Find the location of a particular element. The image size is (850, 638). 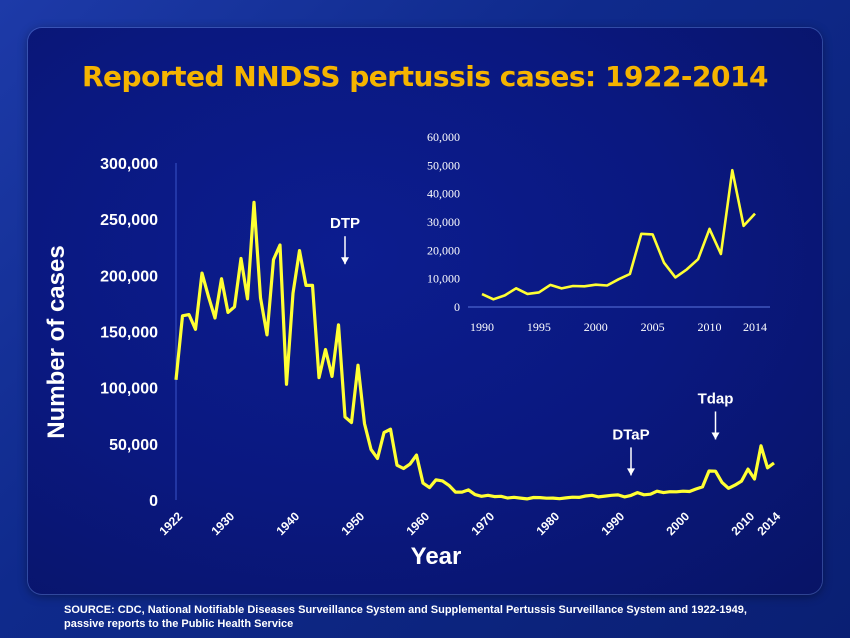

inset-x-tick-labels: 1990 1995 2000 2005 2010 2014 is located at coordinates (618, 327).